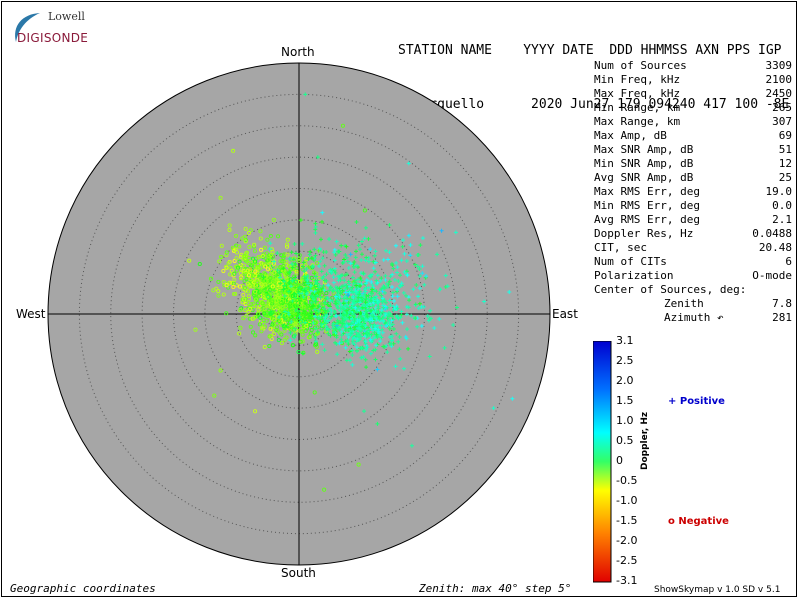 This screenshot has height=600, width=800. What do you see at coordinates (785, 135) in the screenshot?
I see `stat-value: 69` at bounding box center [785, 135].